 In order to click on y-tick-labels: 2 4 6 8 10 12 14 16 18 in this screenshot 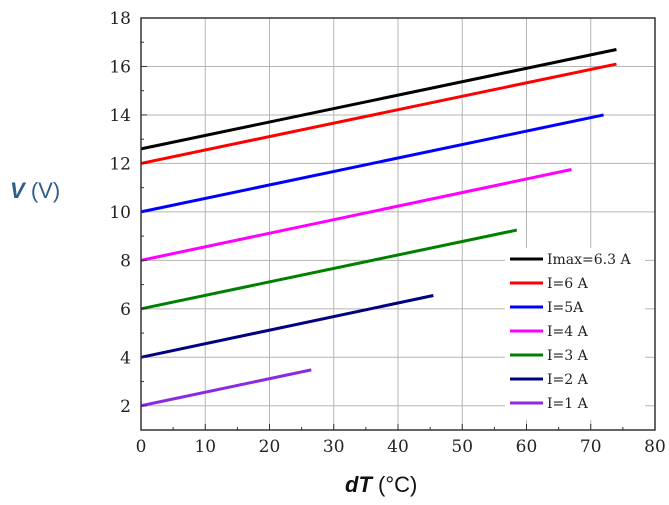, I will do `click(120, 213)`.